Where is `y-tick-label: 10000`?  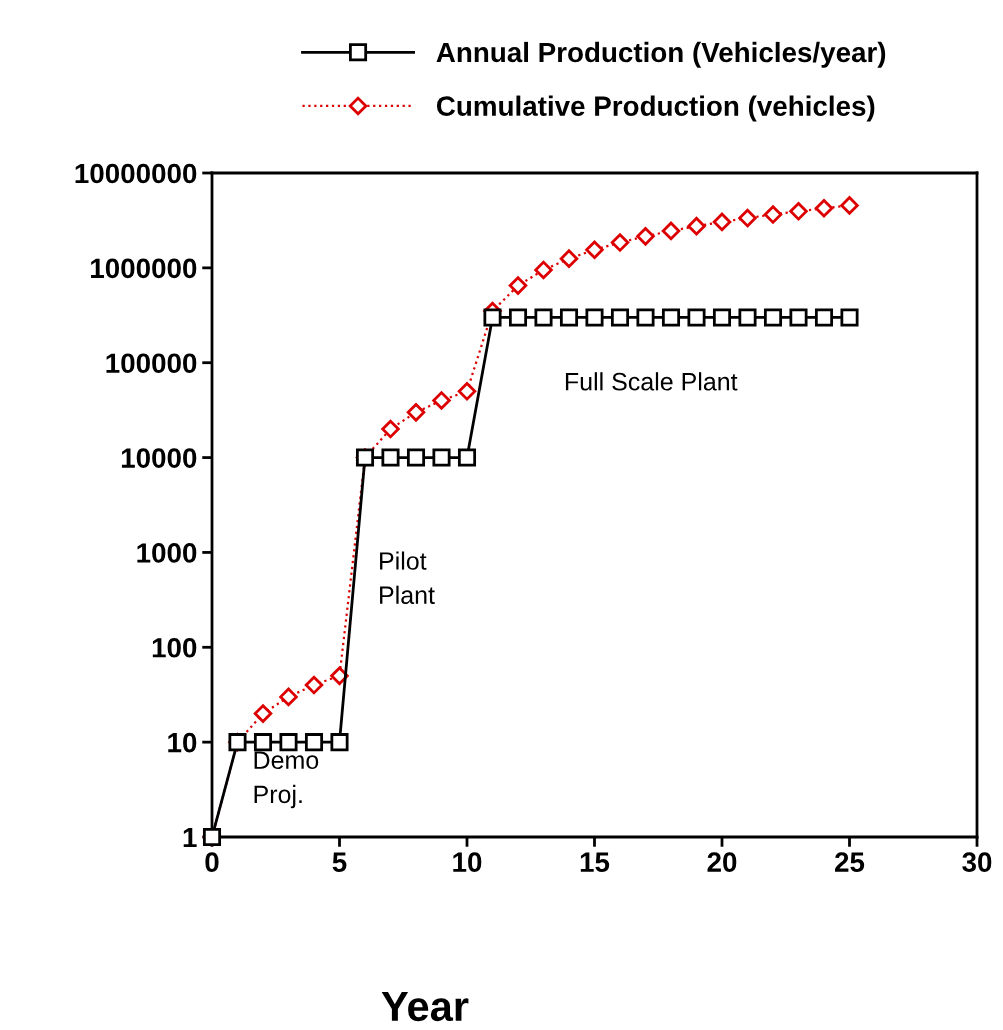 y-tick-label: 10000 is located at coordinates (159, 458).